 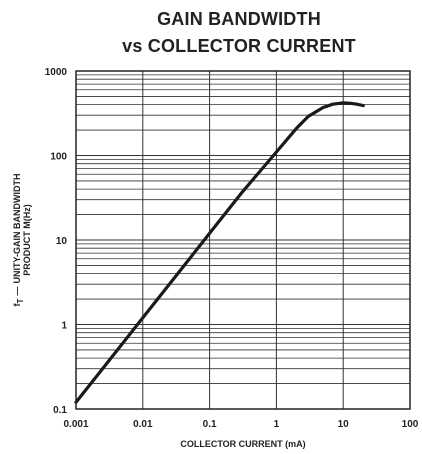 I want to click on y-axis-label: fT — UNITY-GAIN BANDWIDTH PRODUCT M(Hz), so click(x=22, y=240).